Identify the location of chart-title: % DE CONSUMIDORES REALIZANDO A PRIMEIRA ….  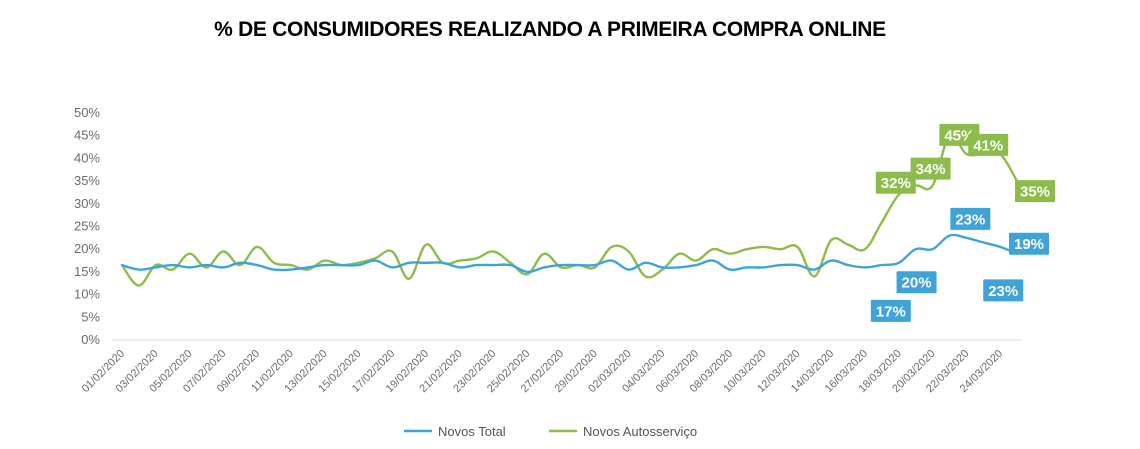
(550, 29).